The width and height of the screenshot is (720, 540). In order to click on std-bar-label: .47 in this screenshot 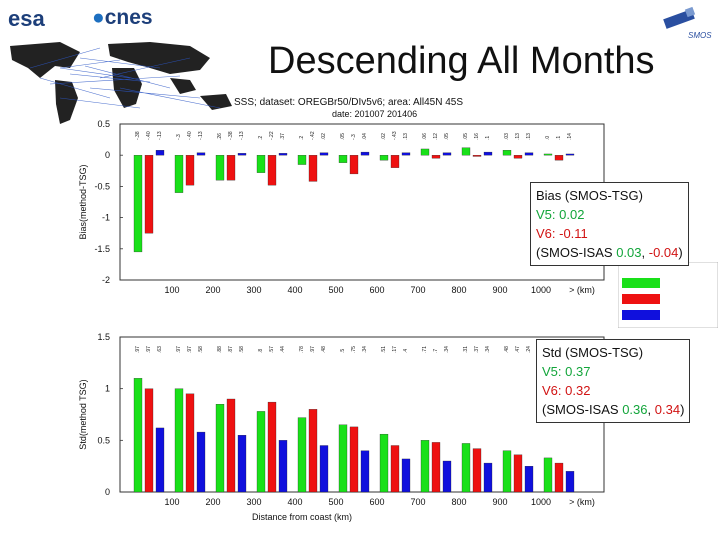, I will do `click(518, 349)`.